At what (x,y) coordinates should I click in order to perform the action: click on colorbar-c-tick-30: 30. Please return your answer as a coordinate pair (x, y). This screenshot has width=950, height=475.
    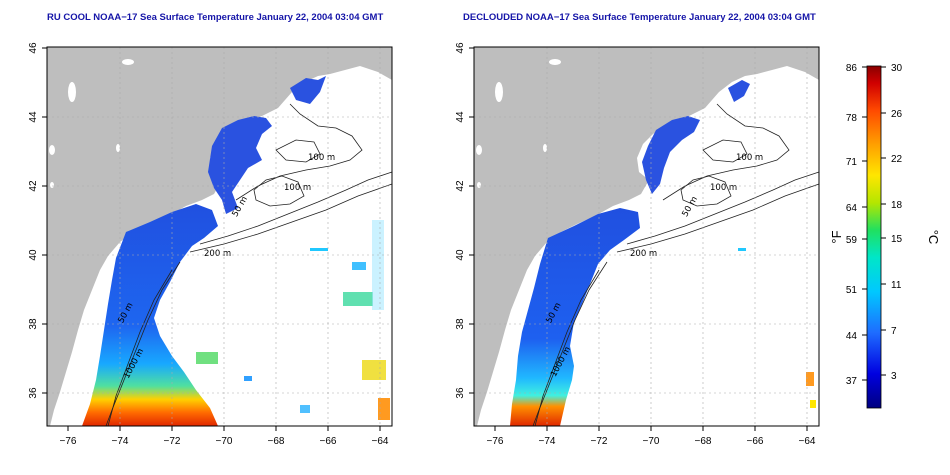
    Looking at the image, I should click on (897, 68).